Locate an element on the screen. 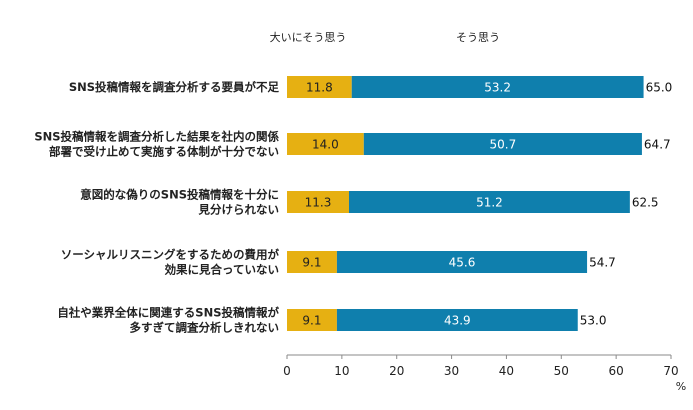 This screenshot has height=410, width=693. category-label: 部署で受け止めて実施する体制が十分でない is located at coordinates (164, 152).